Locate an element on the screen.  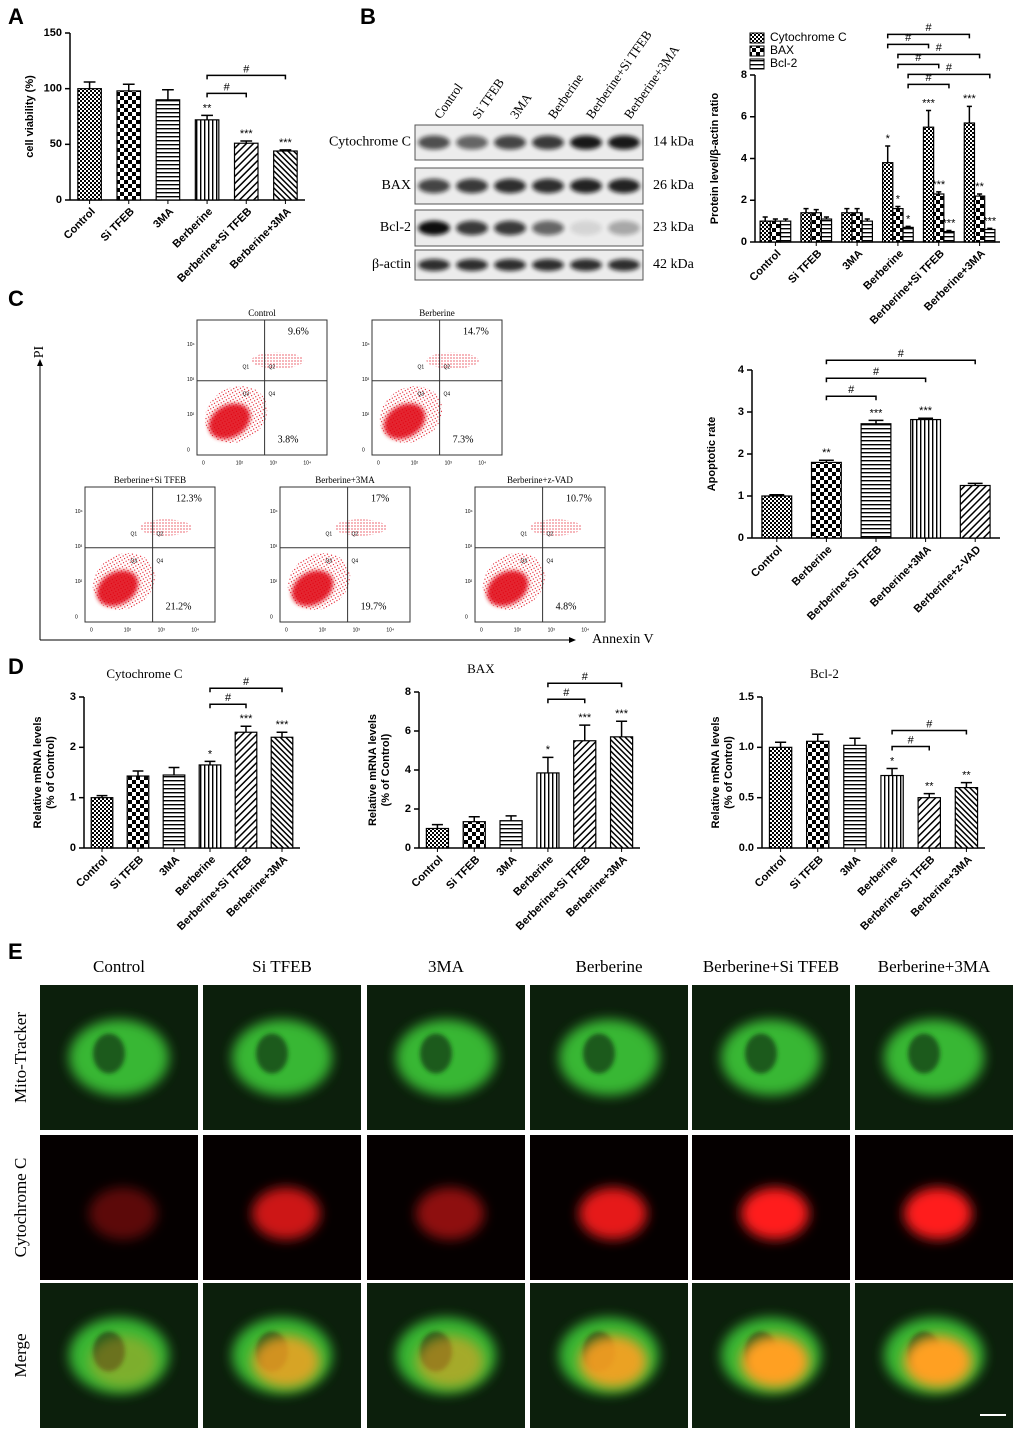
quadrant-label: Q1 is located at coordinates (329, 535).